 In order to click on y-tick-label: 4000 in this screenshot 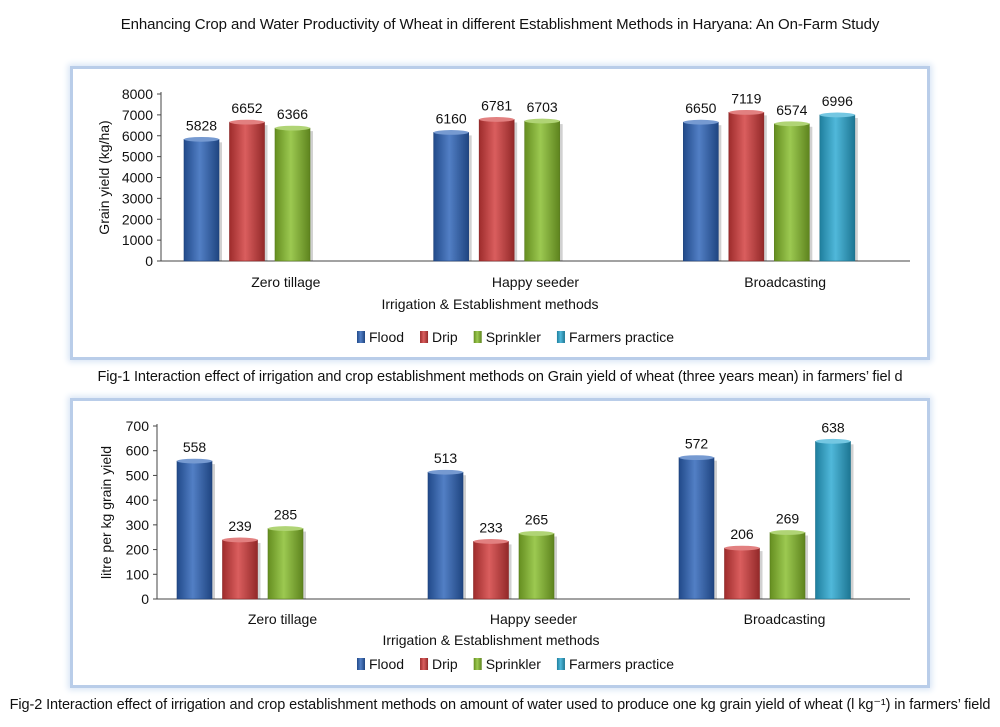, I will do `click(137, 178)`.